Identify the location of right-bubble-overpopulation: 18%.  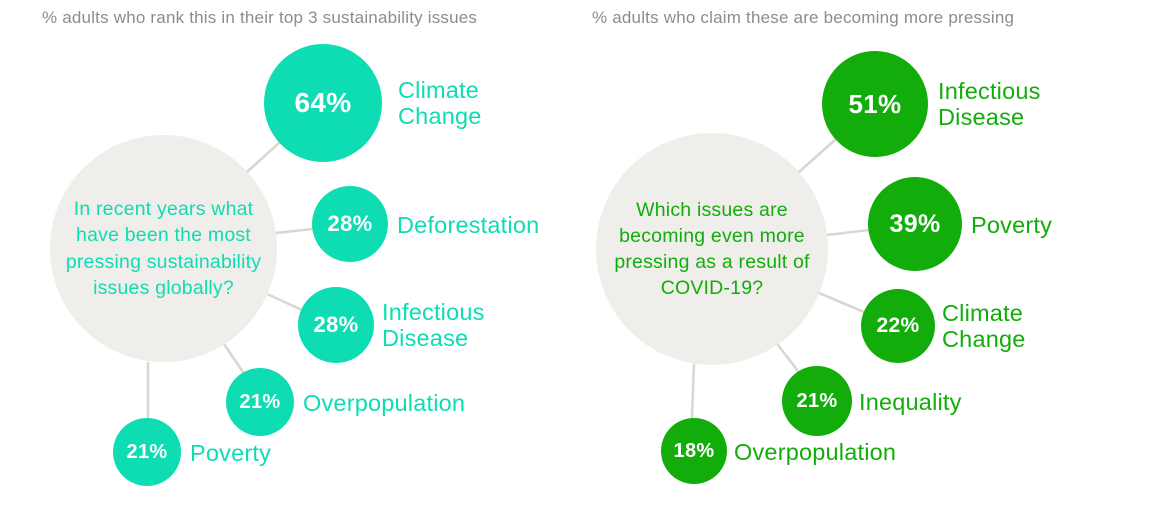
(694, 451).